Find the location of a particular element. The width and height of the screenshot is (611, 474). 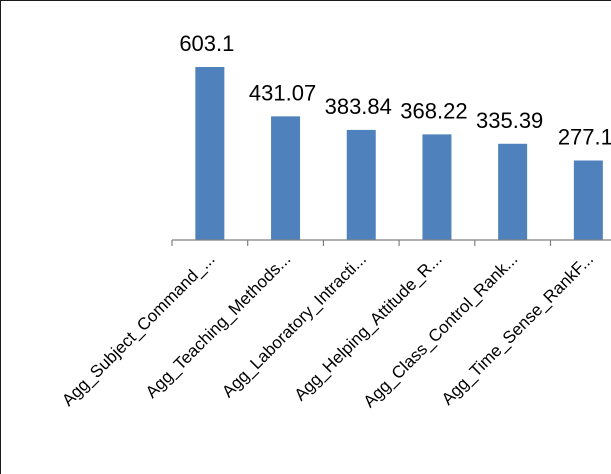

data-label: 368.22 is located at coordinates (433, 110).